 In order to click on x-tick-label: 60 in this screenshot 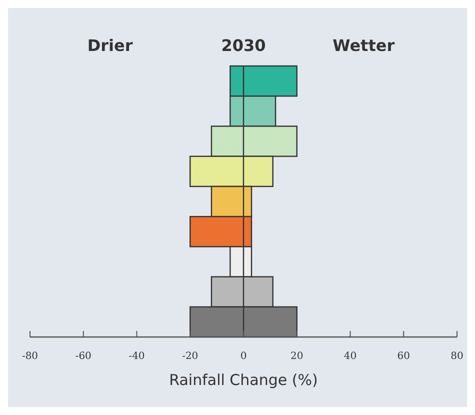, I will do `click(403, 356)`.